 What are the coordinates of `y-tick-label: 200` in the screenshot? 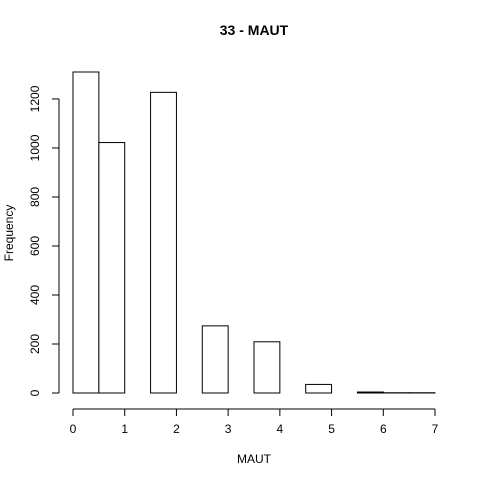 It's located at (35, 344).